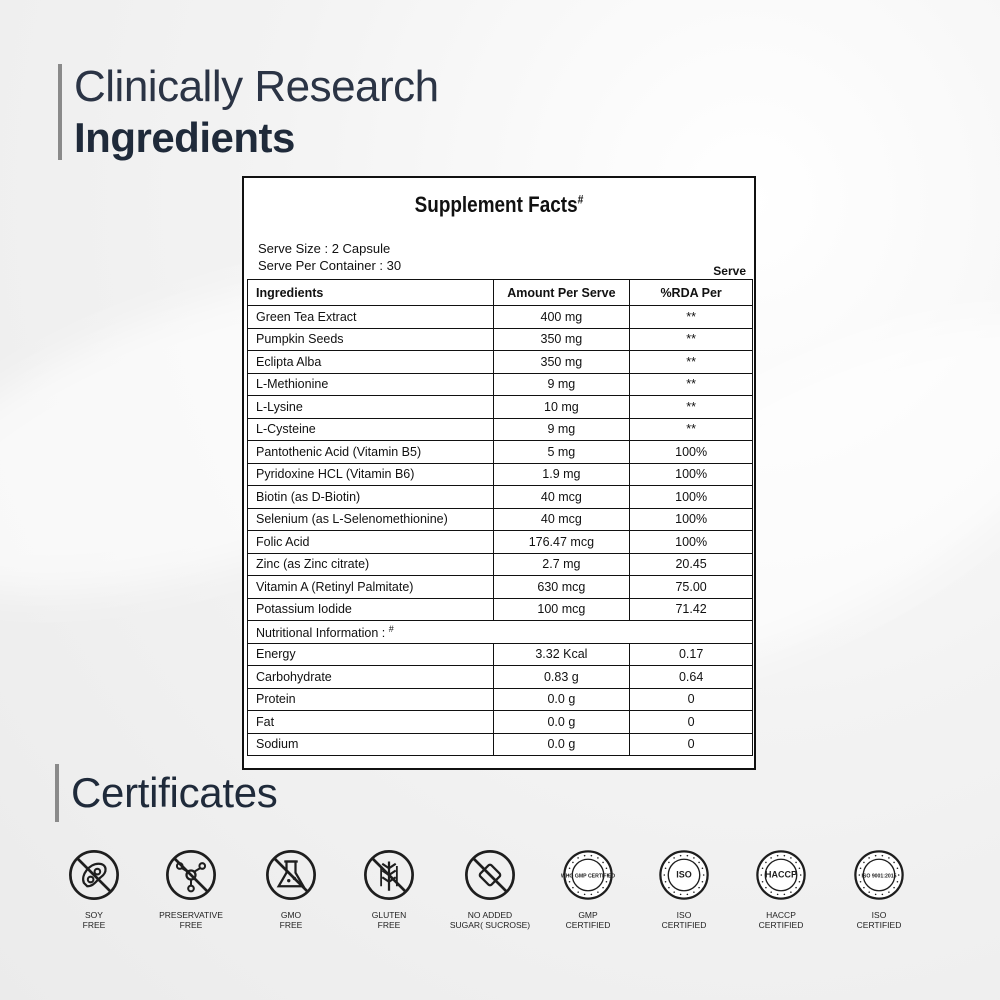 This screenshot has height=1000, width=1000. What do you see at coordinates (370, 654) in the screenshot?
I see `cell-name: Energy` at bounding box center [370, 654].